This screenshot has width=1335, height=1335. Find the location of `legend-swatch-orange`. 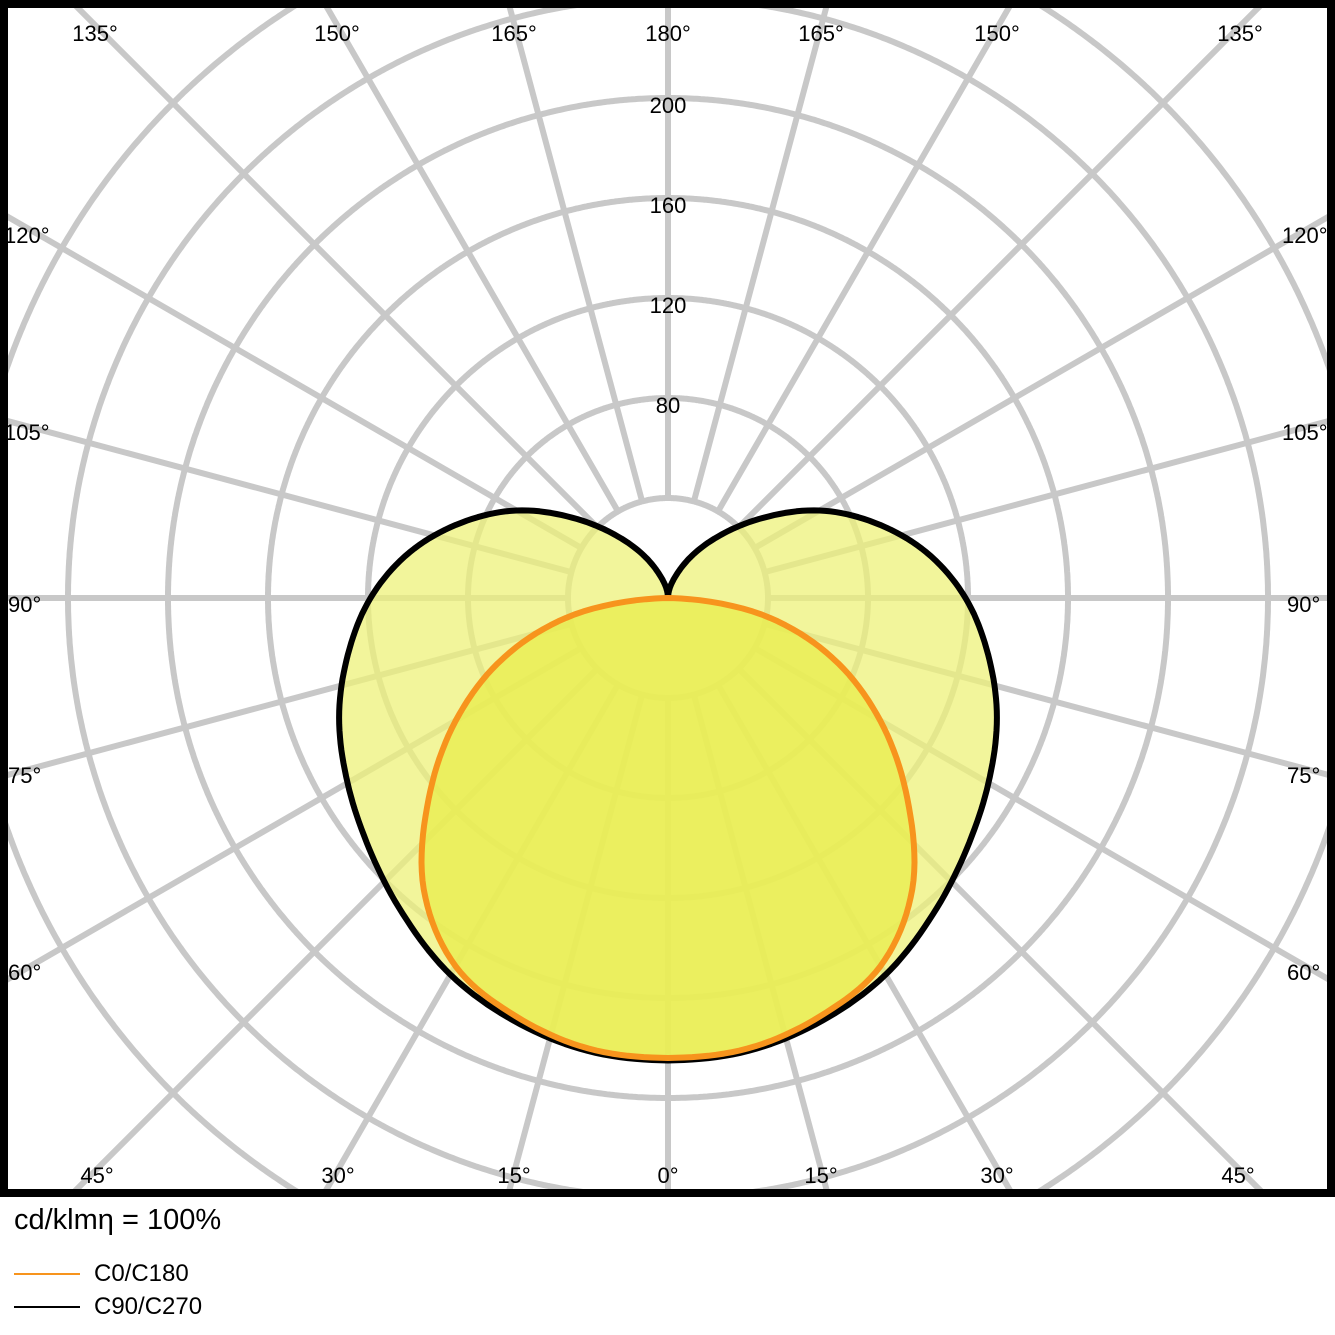

legend-swatch-orange is located at coordinates (47, 1274).